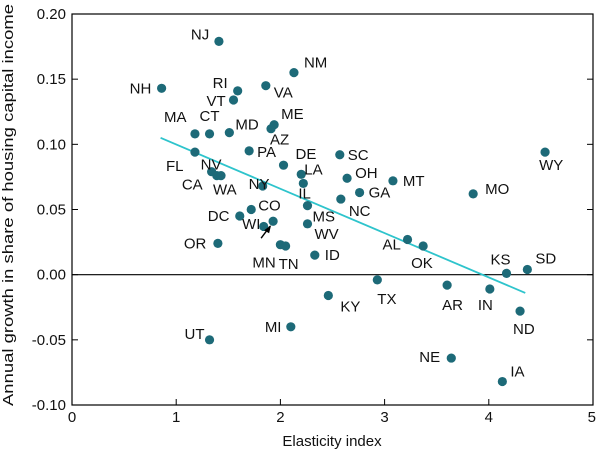  What do you see at coordinates (51, 79) in the screenshot?
I see `y-tick-label: 0.15` at bounding box center [51, 79].